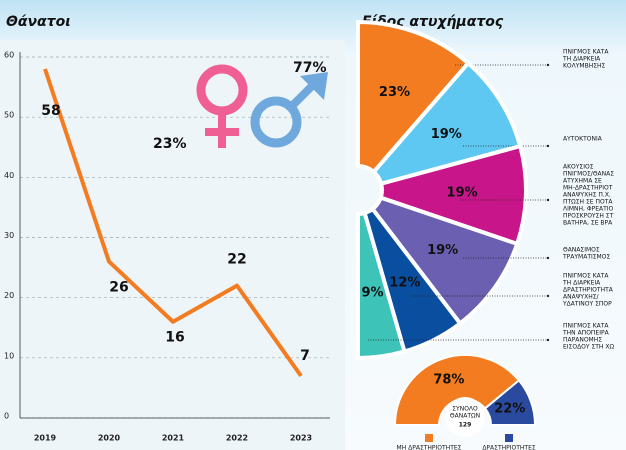  What do you see at coordinates (587, 195) in the screenshot?
I see `category-label: ΑΝΑΨΥΧΗΣ Π.Χ.` at bounding box center [587, 195].